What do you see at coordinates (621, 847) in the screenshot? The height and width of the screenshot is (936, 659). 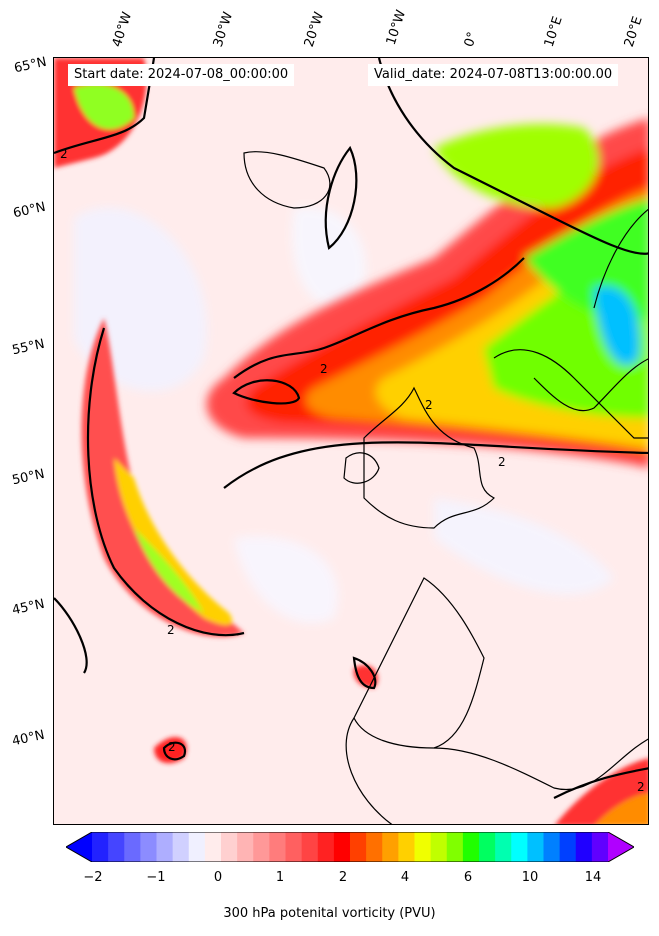 I see `colorbar-extend-max` at bounding box center [621, 847].